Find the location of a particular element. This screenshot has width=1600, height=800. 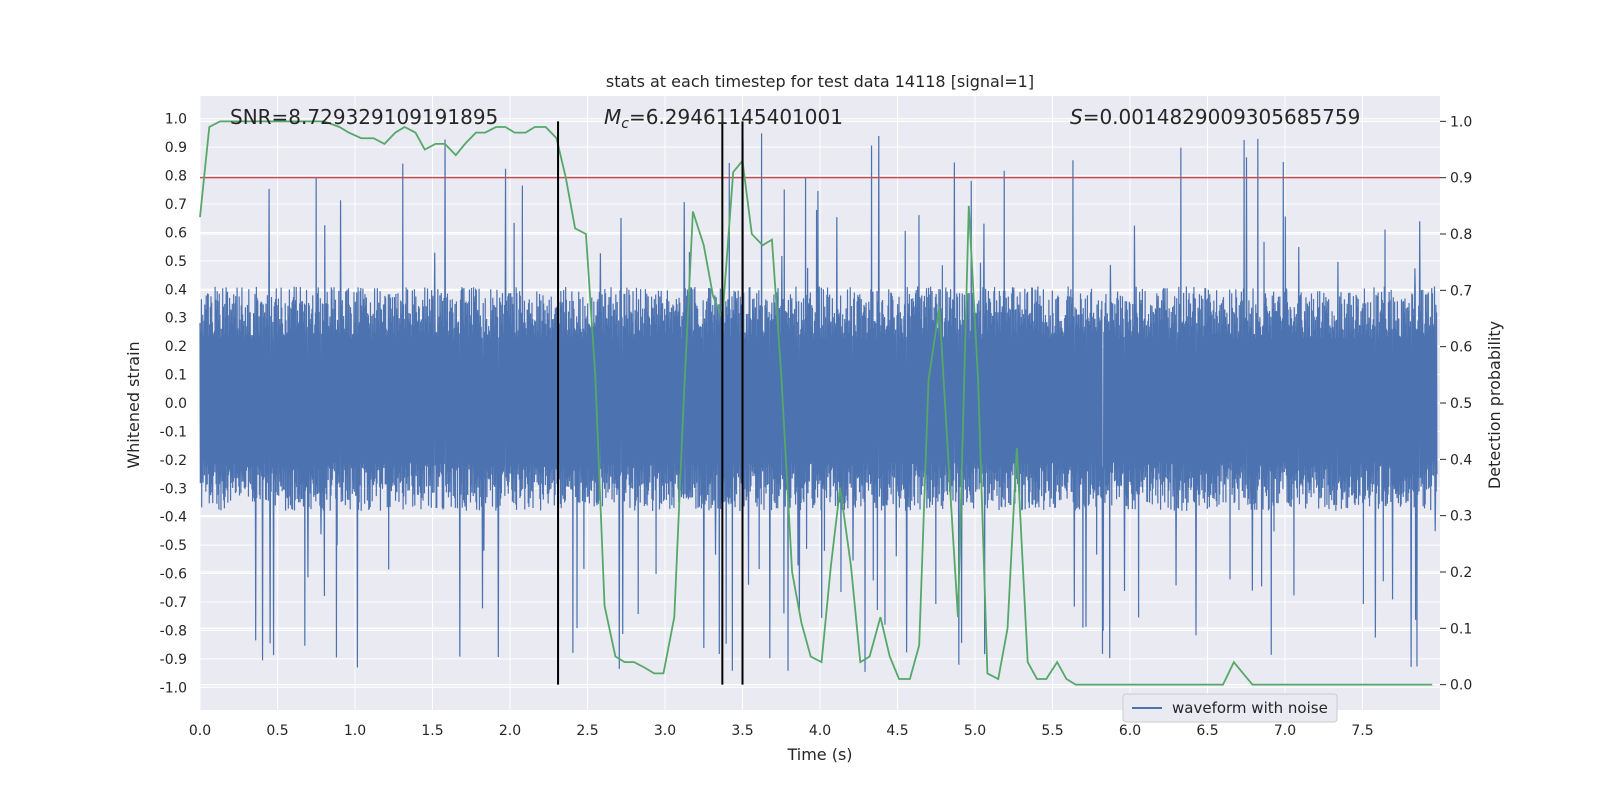

x-tick-label: 1.5 is located at coordinates (432, 731).